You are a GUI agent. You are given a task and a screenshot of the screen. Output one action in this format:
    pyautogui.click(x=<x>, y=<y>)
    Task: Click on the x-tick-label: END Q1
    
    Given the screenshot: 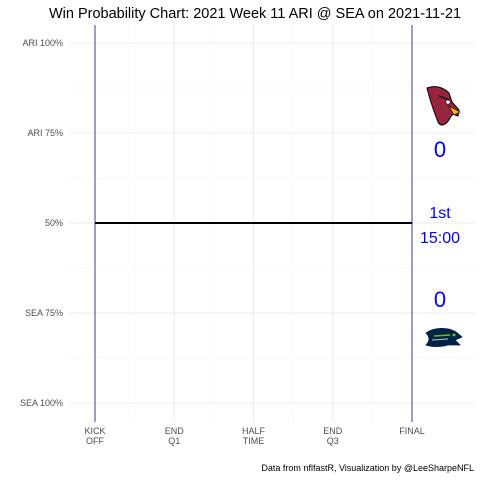 What is the action you would take?
    pyautogui.click(x=175, y=436)
    